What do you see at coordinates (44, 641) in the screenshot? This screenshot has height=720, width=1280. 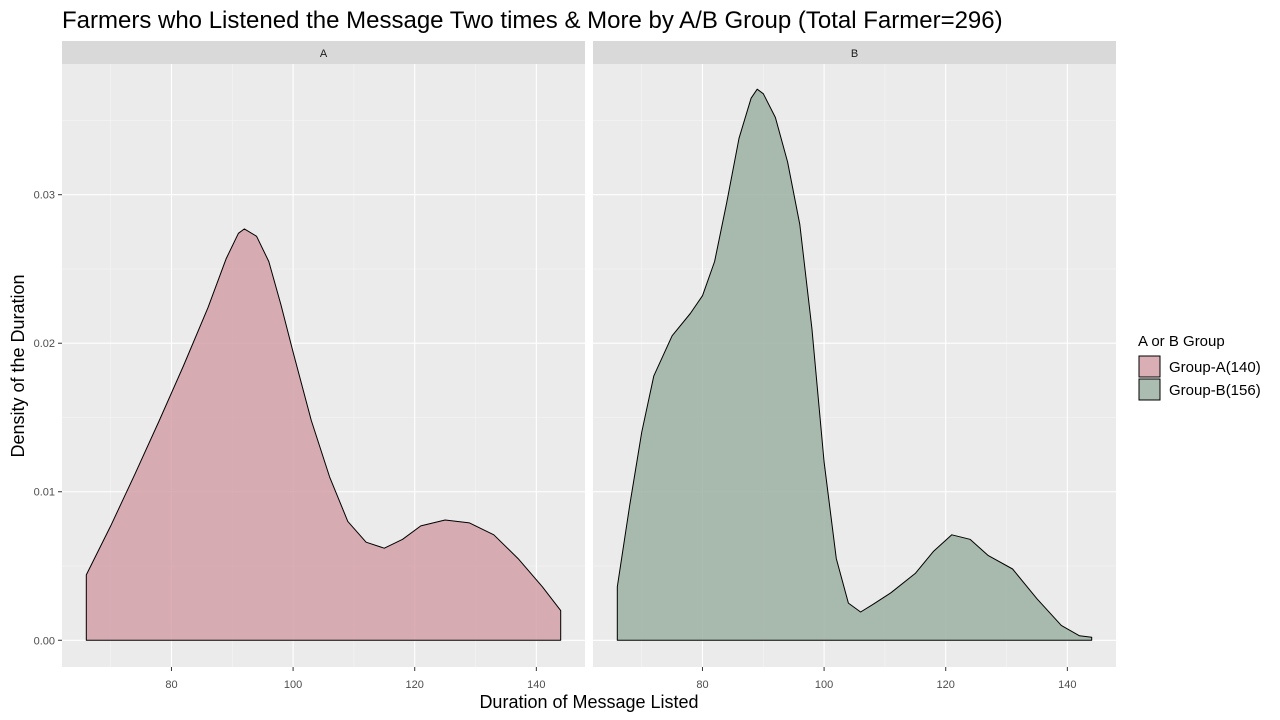 I see `y-tick-label: 0.00` at bounding box center [44, 641].